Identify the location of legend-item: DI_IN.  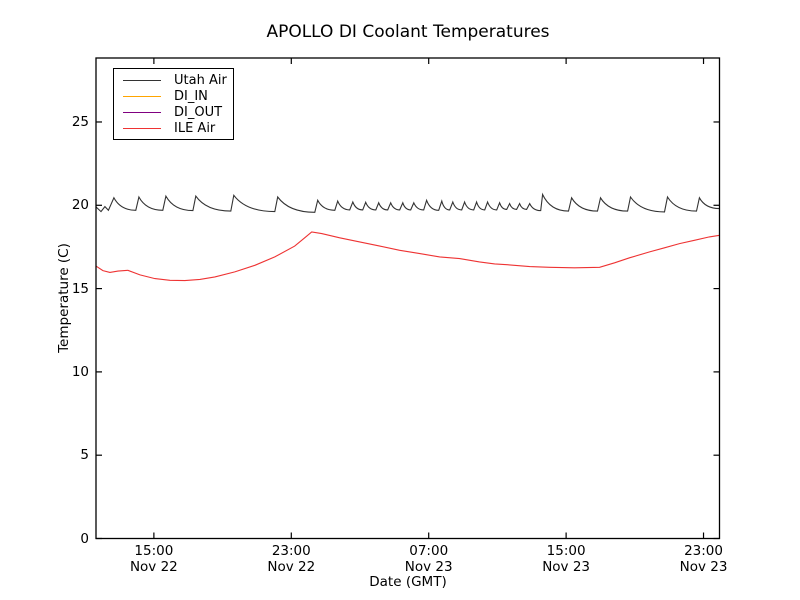
(173, 97).